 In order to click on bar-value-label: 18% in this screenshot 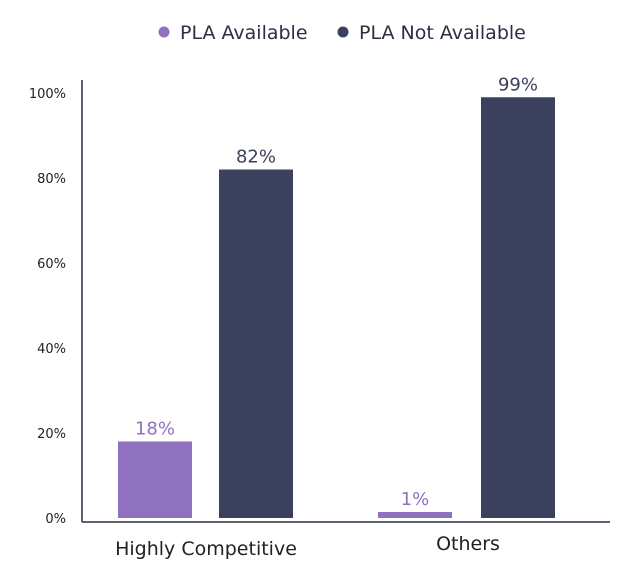, I will do `click(155, 429)`.